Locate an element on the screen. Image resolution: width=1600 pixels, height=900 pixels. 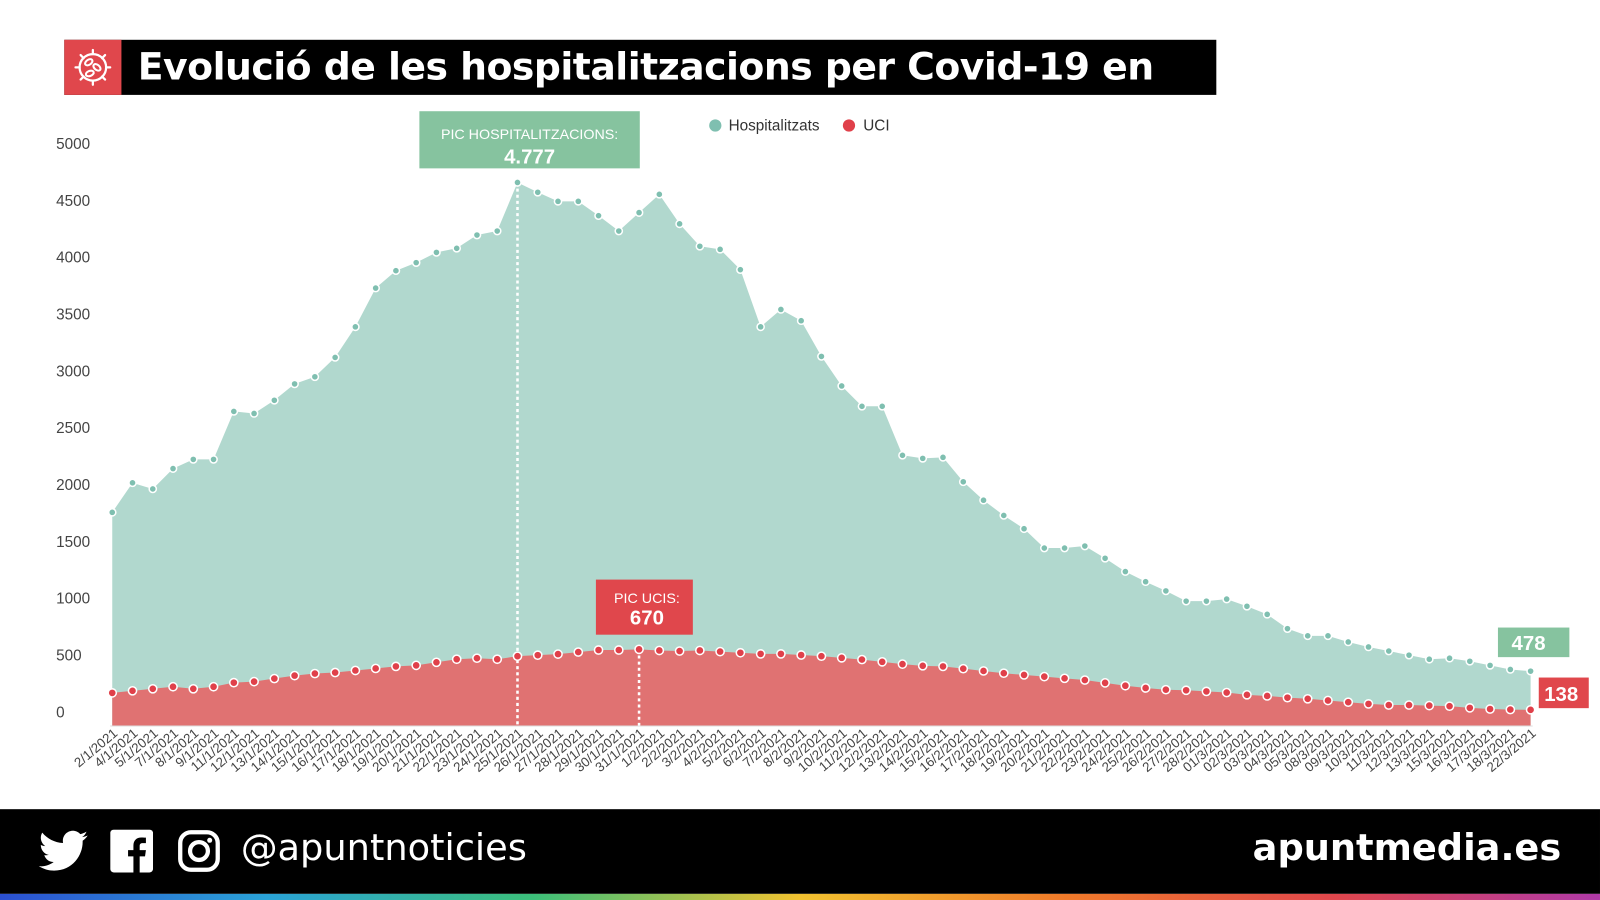
twitter-icon is located at coordinates (63, 851).